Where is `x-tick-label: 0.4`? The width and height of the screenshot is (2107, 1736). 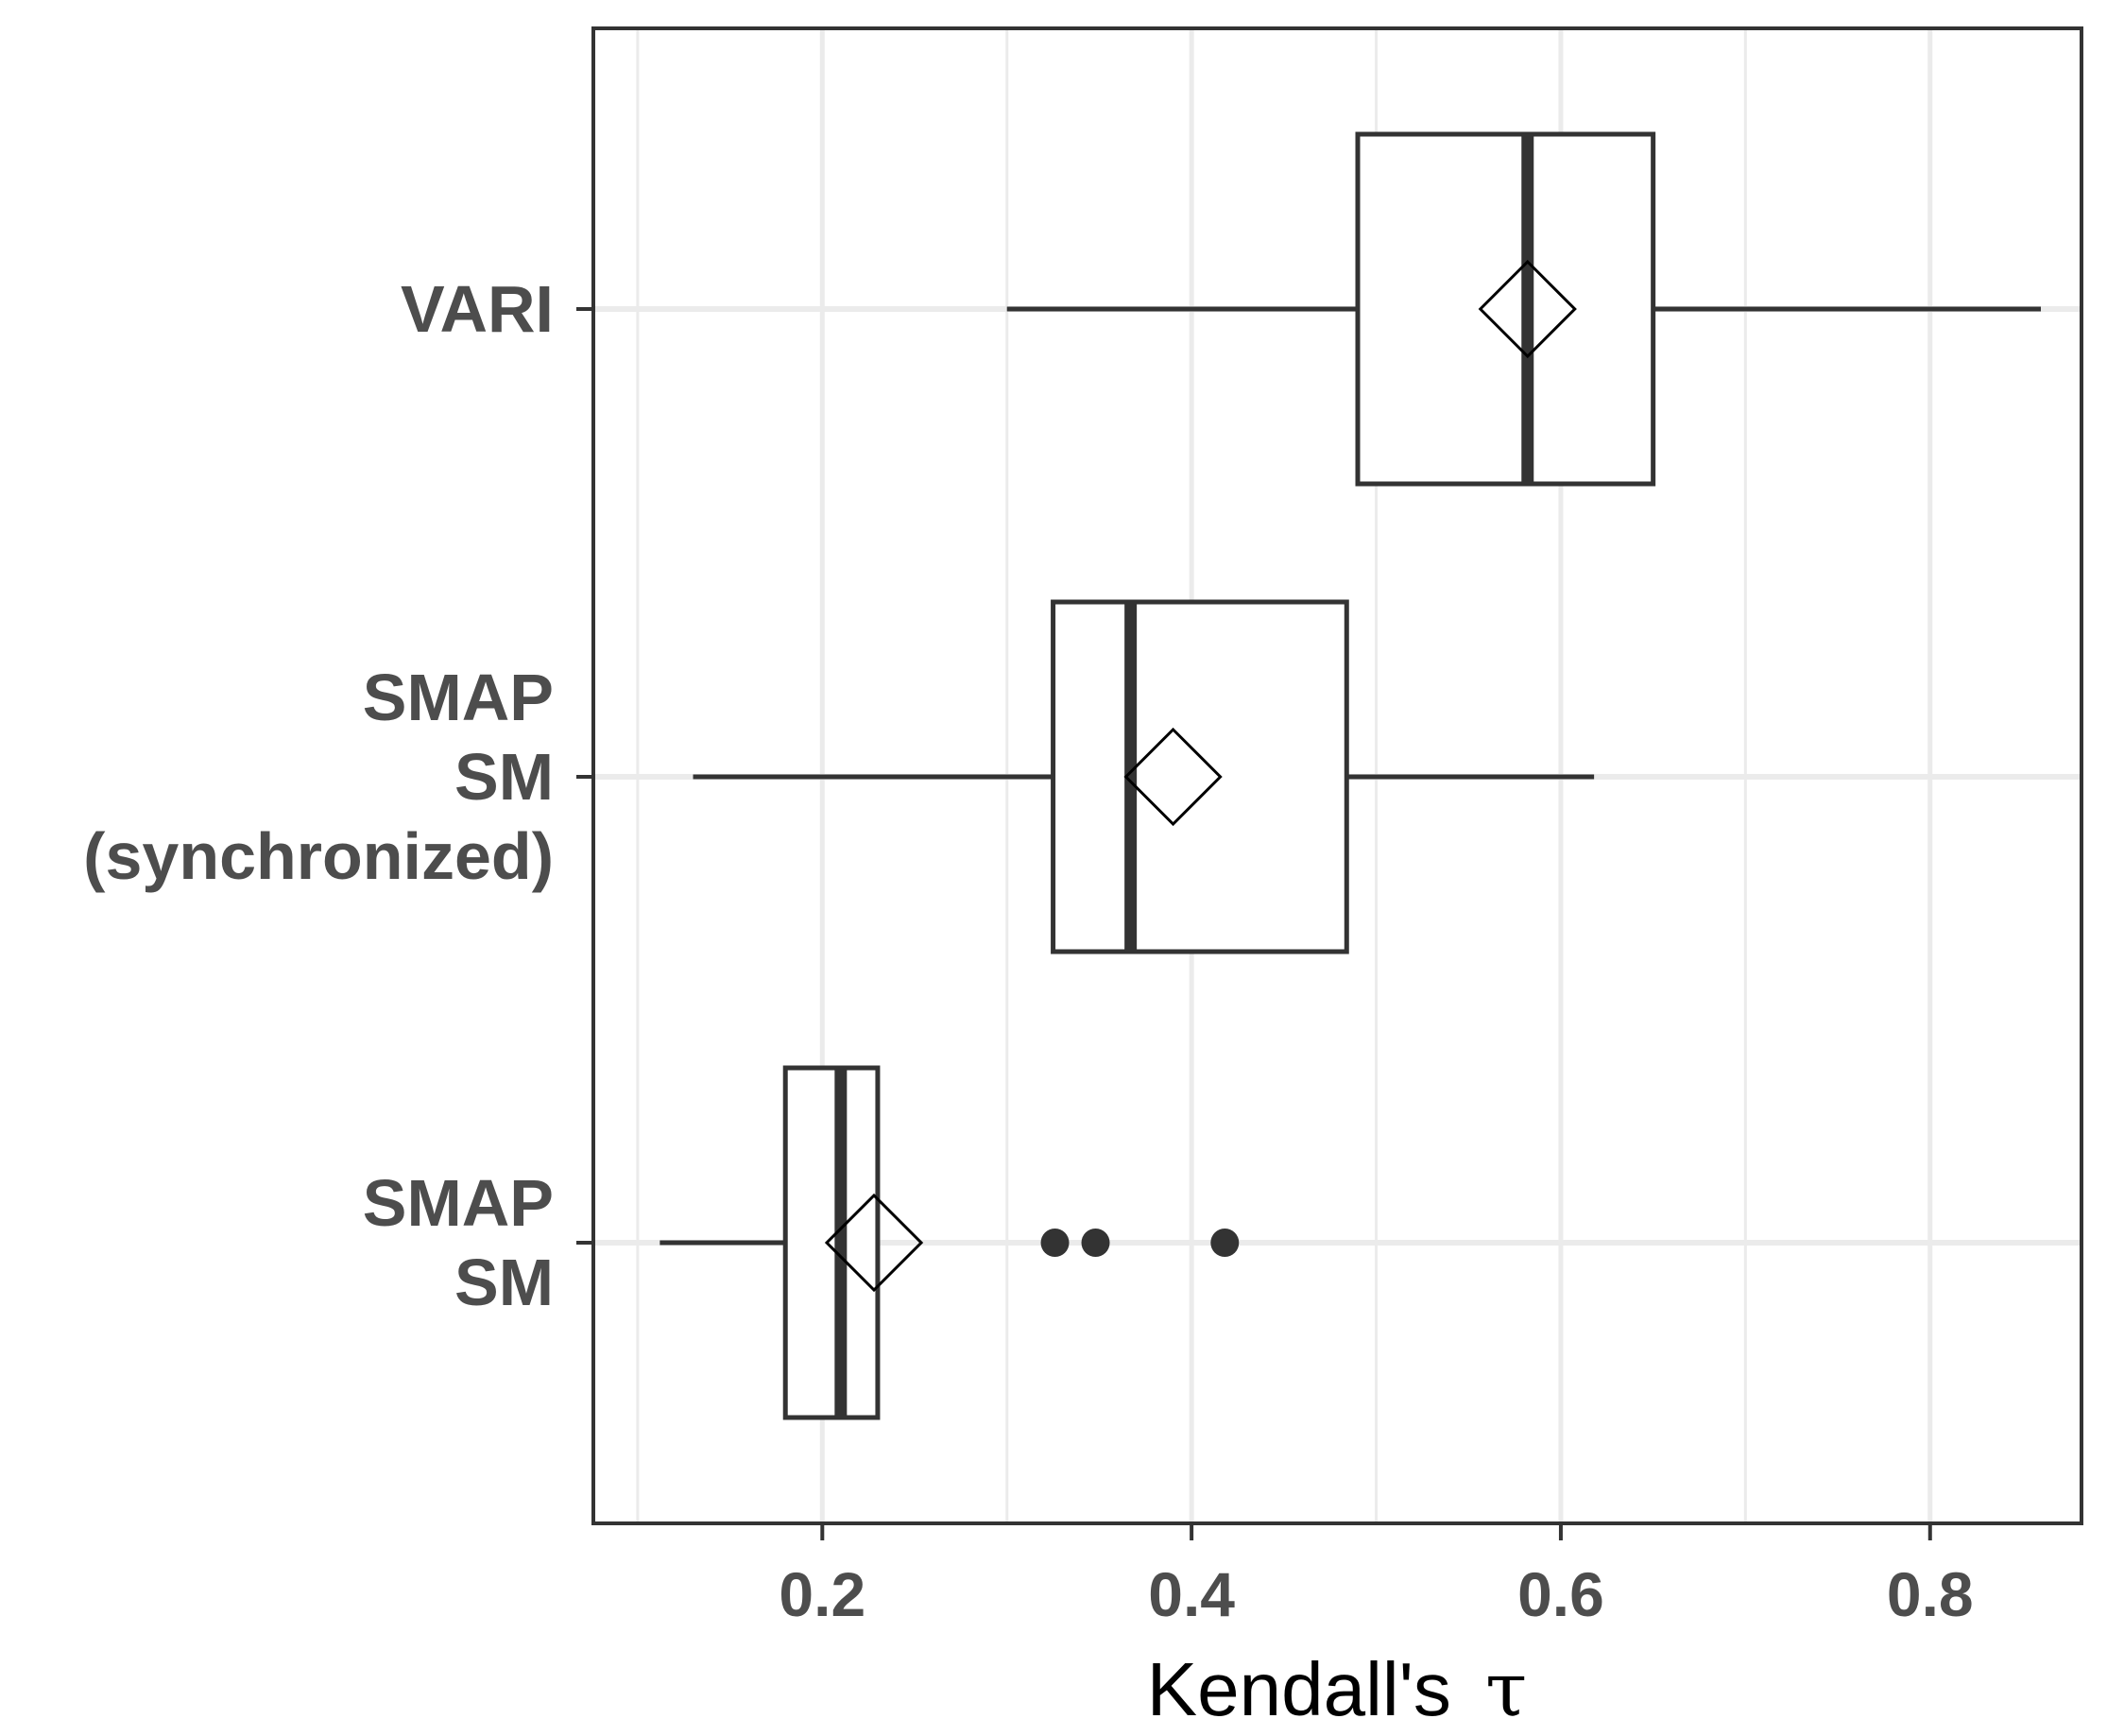
x-tick-label: 0.4 is located at coordinates (1191, 1594).